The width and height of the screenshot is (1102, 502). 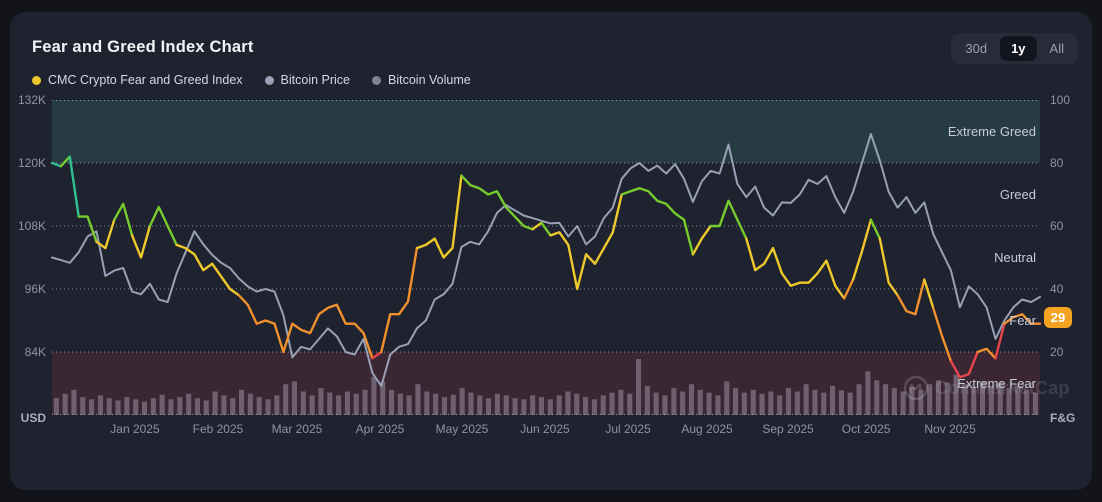 I want to click on left-axis-tick: 120K, so click(x=31, y=163).